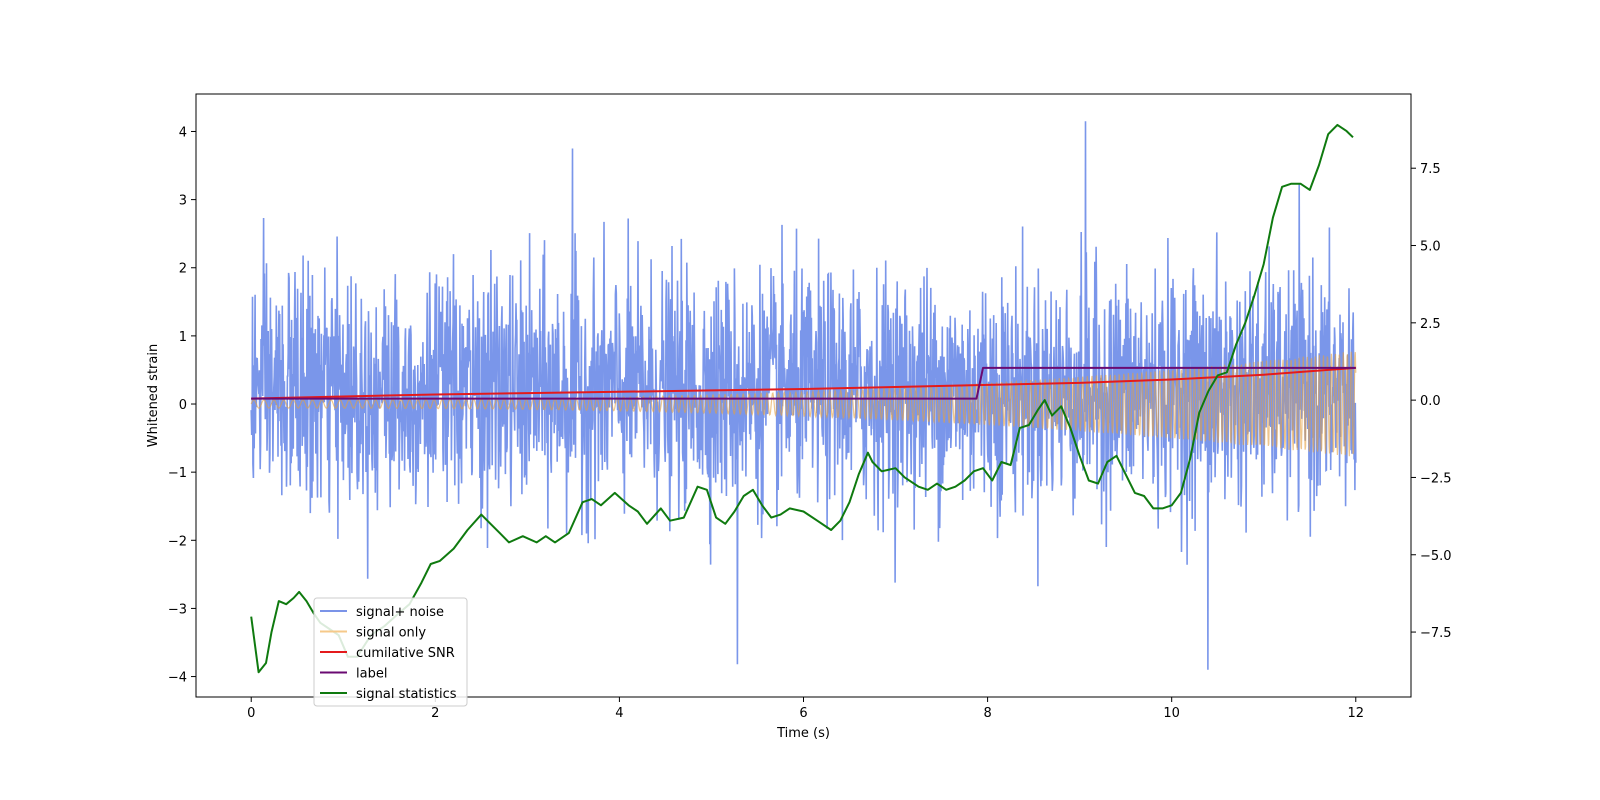 Image resolution: width=1600 pixels, height=800 pixels. I want to click on legend-entry: cumilative SNR, so click(405, 653).